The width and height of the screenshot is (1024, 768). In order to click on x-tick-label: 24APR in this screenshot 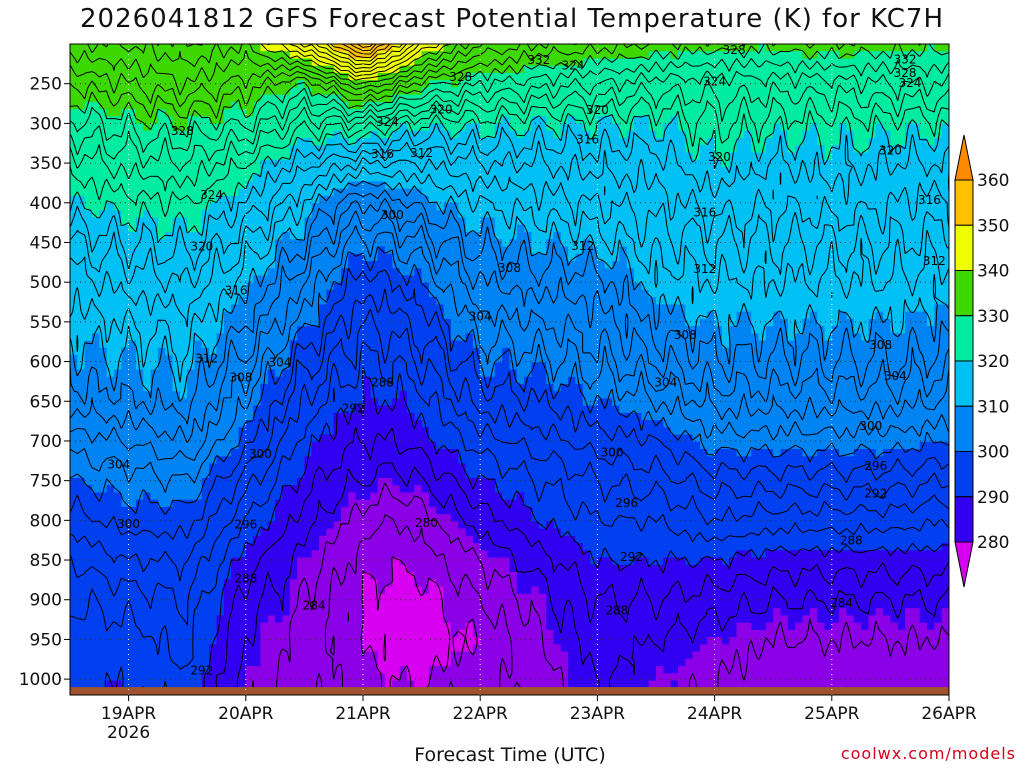, I will do `click(715, 714)`.